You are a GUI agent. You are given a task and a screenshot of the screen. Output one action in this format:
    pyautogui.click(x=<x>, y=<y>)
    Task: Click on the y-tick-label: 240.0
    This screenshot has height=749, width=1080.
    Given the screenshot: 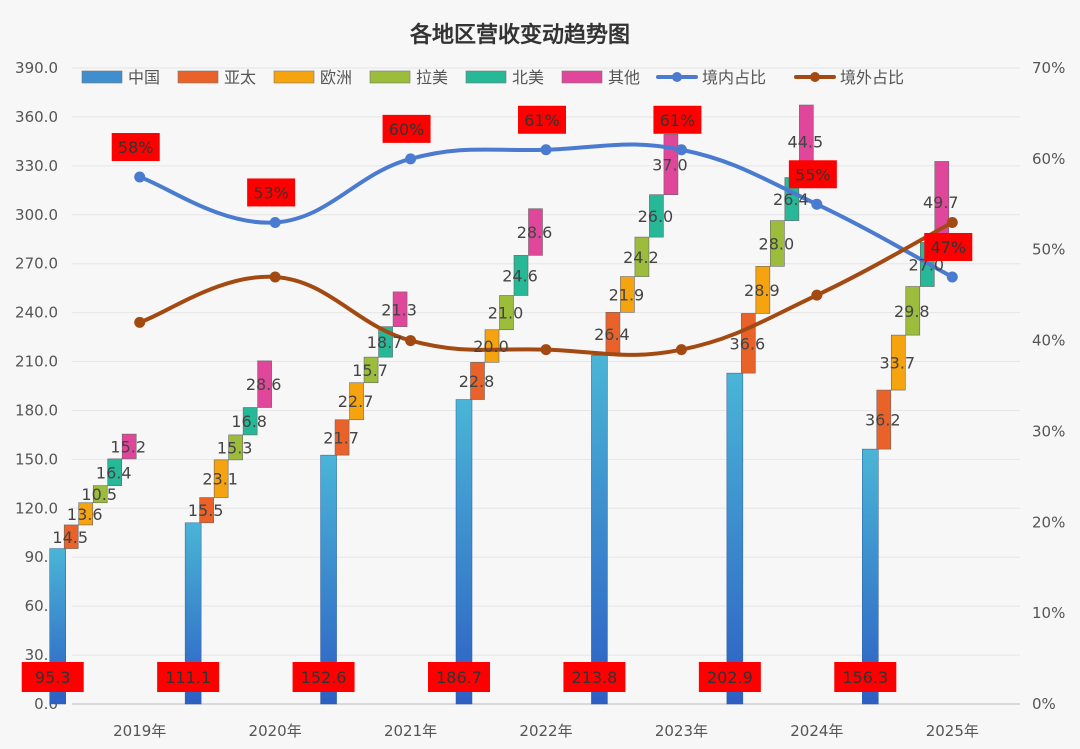 What is the action you would take?
    pyautogui.click(x=36, y=313)
    